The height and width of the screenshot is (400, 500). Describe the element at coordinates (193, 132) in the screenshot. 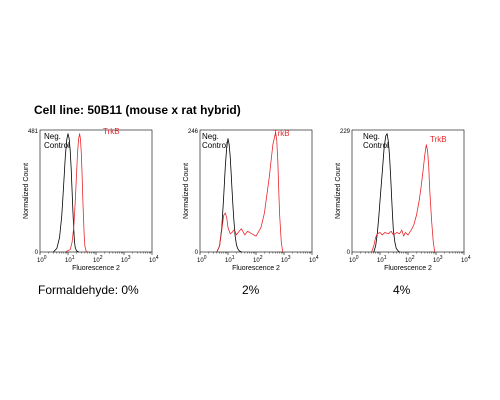

I see `y-max-label: 246` at that location.